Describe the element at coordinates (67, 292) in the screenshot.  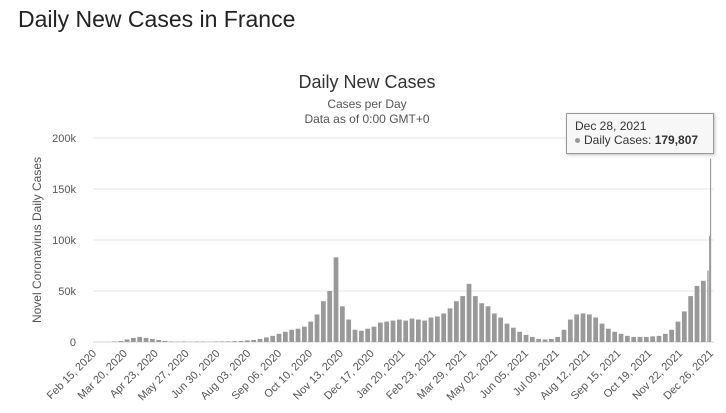
I see `y-tick-label: 50k` at that location.